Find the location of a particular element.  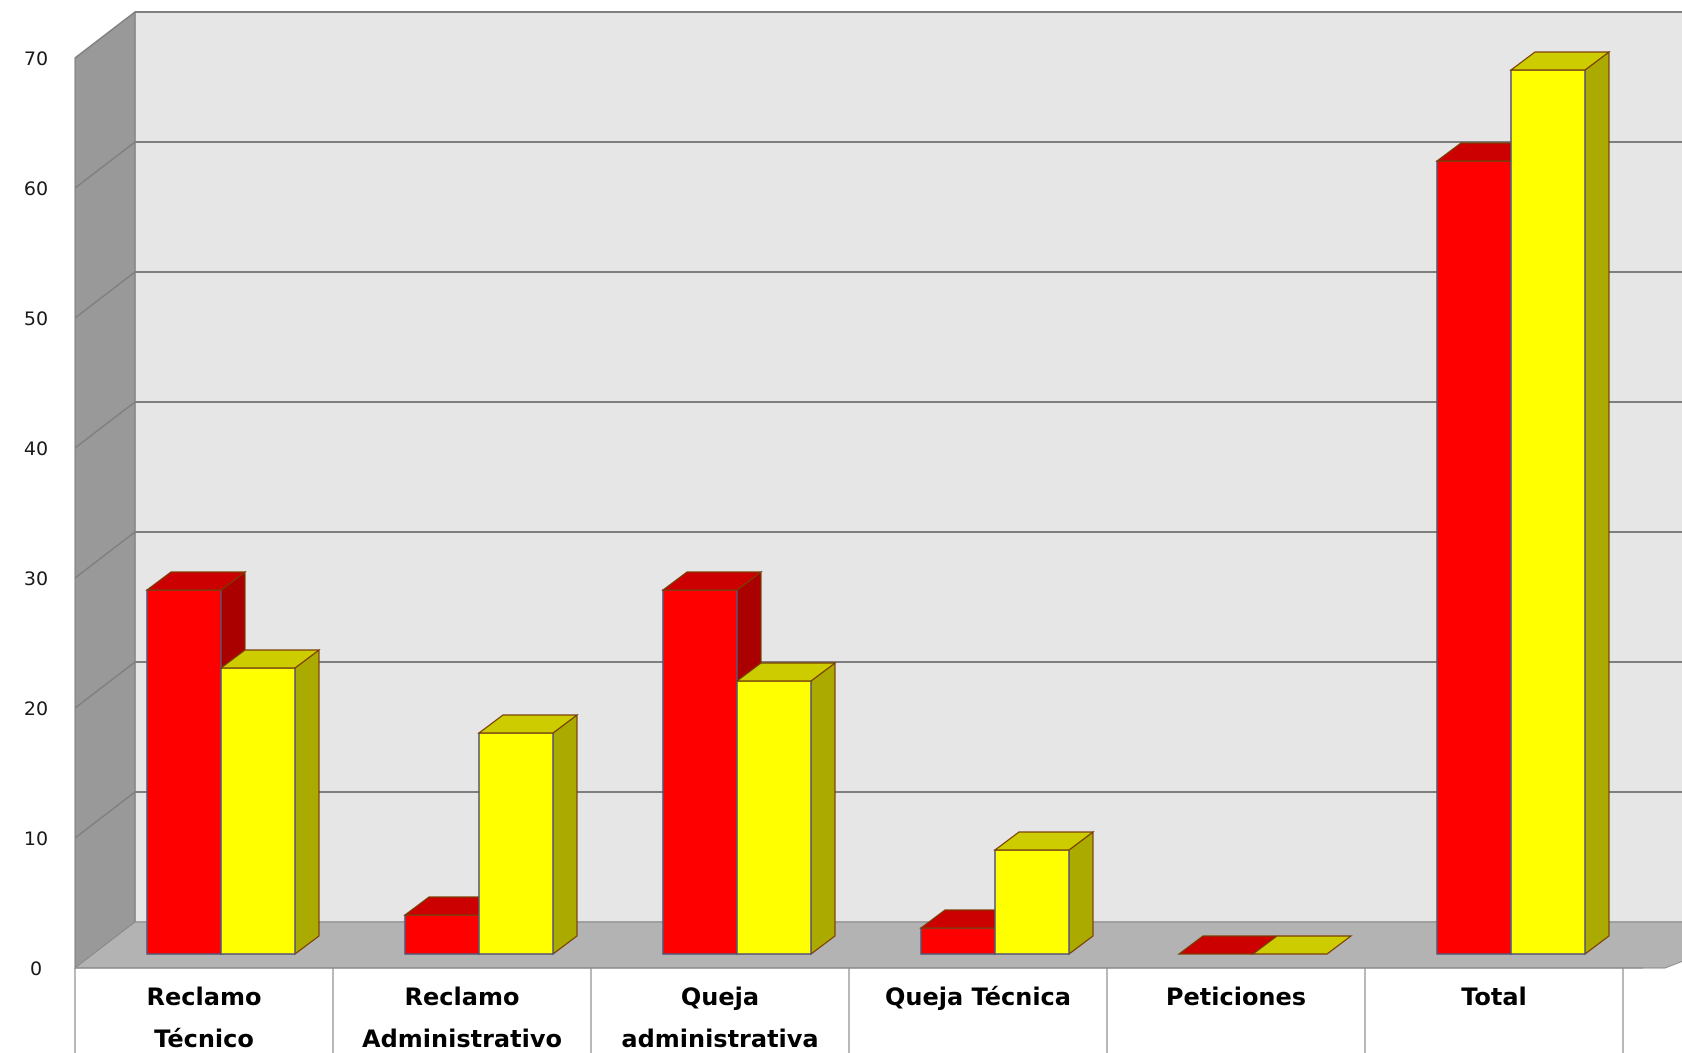

y-tick-label: 0 is located at coordinates (36, 969).